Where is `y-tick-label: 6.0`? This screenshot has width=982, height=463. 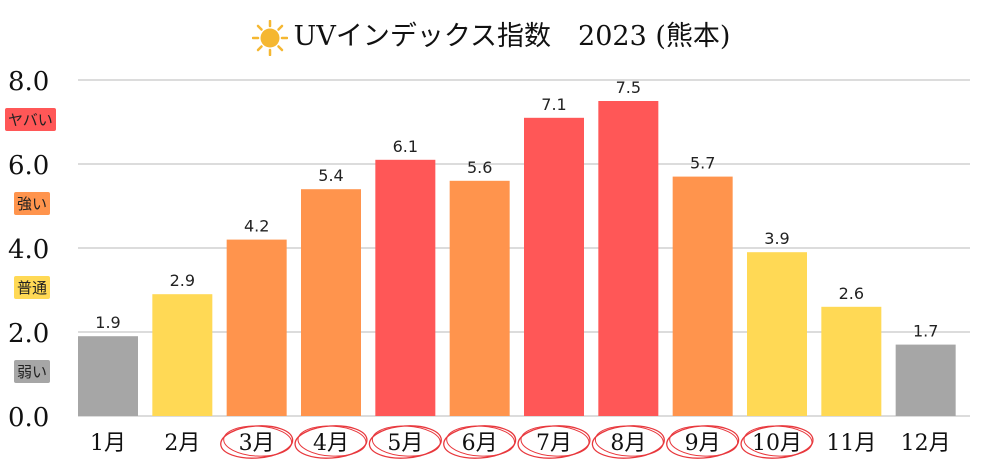
y-tick-label: 6.0 is located at coordinates (28, 166).